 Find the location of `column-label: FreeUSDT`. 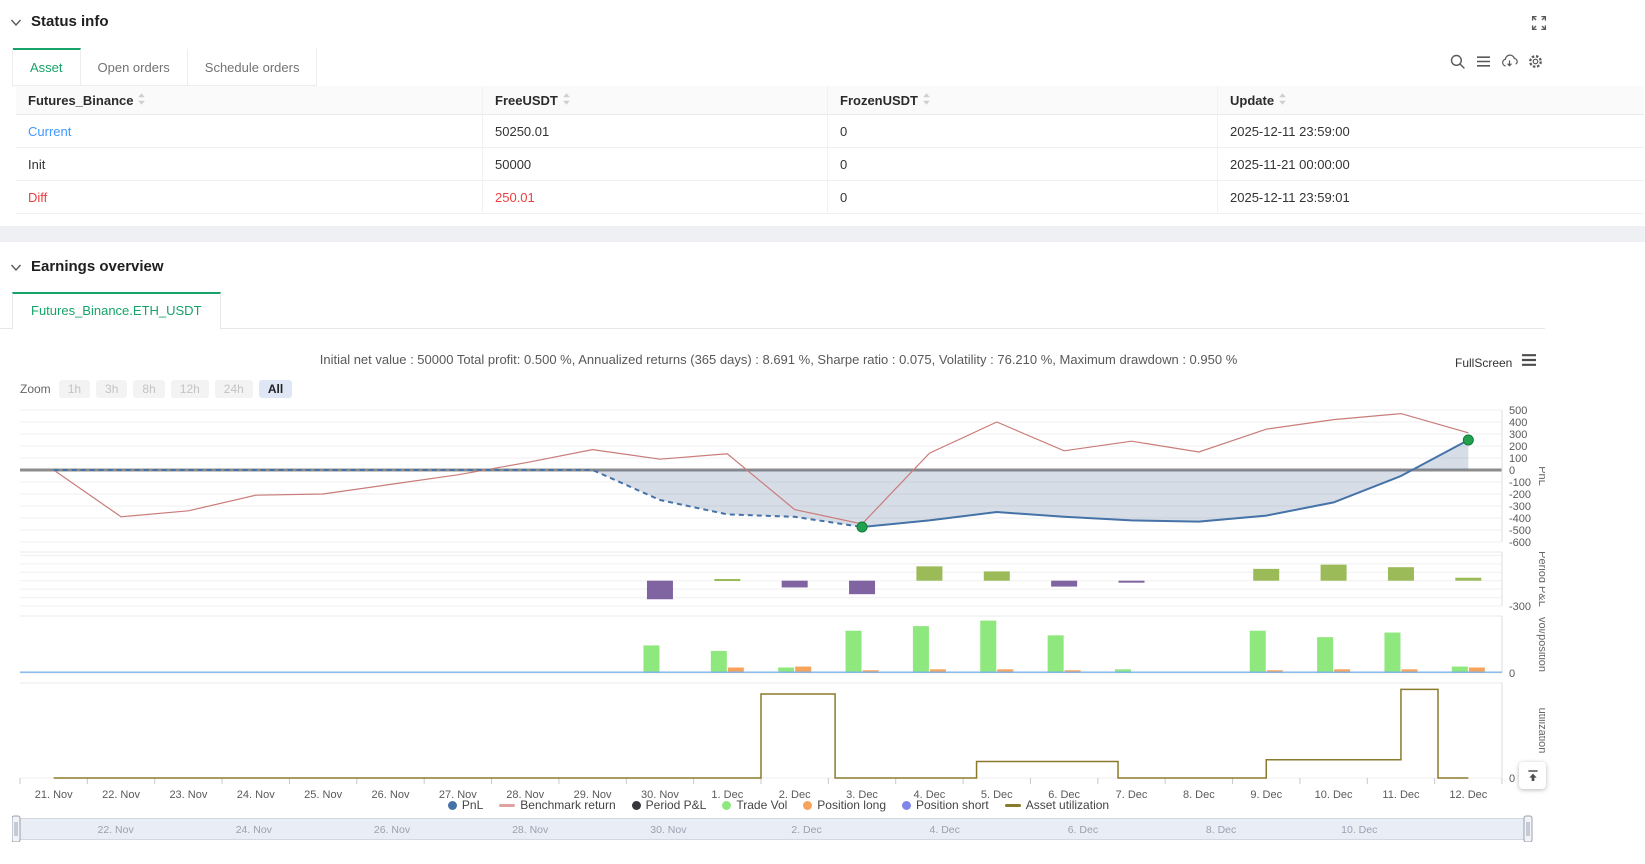

column-label: FreeUSDT is located at coordinates (526, 100).